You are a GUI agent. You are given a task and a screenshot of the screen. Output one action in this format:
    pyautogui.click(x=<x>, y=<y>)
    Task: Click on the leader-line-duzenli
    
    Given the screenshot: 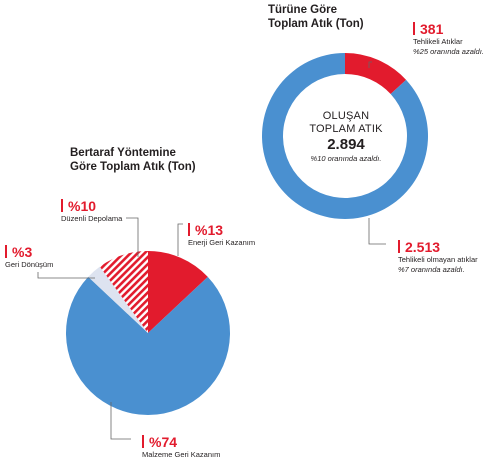 What is the action you would take?
    pyautogui.click(x=132, y=237)
    